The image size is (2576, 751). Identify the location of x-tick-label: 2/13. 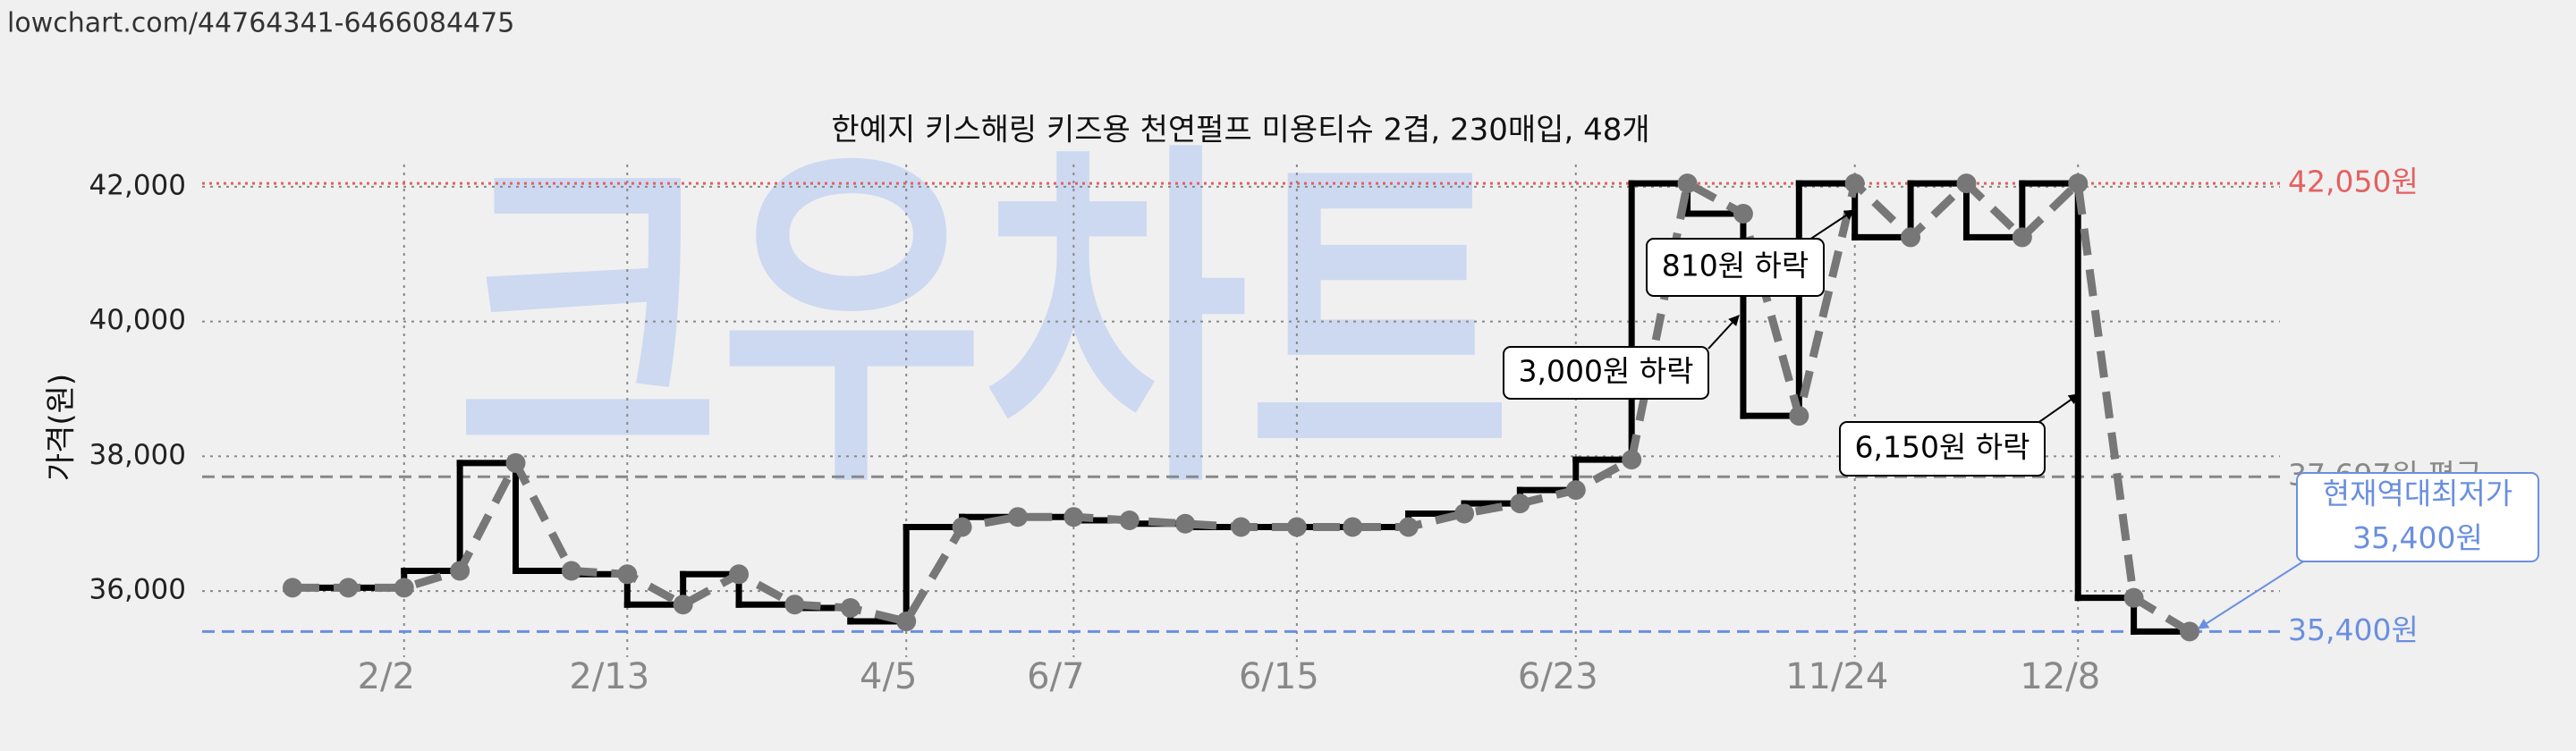
(609, 676).